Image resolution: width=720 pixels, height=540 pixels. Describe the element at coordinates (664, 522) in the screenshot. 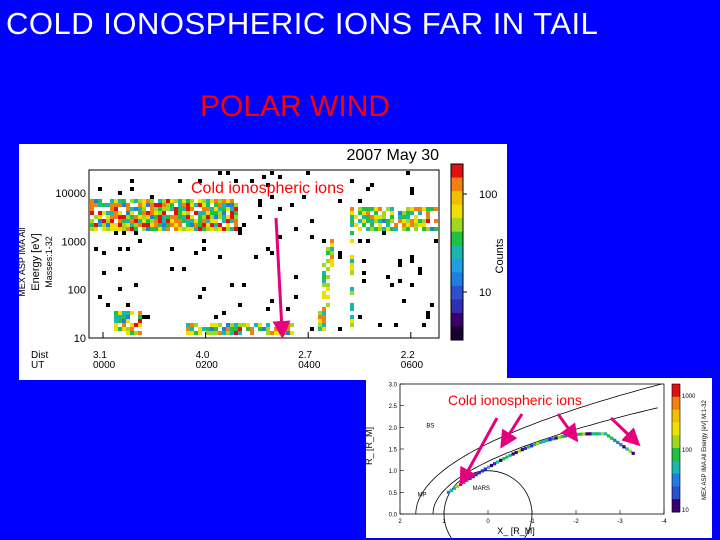

I see `orbit-x-tick-label: -4` at that location.